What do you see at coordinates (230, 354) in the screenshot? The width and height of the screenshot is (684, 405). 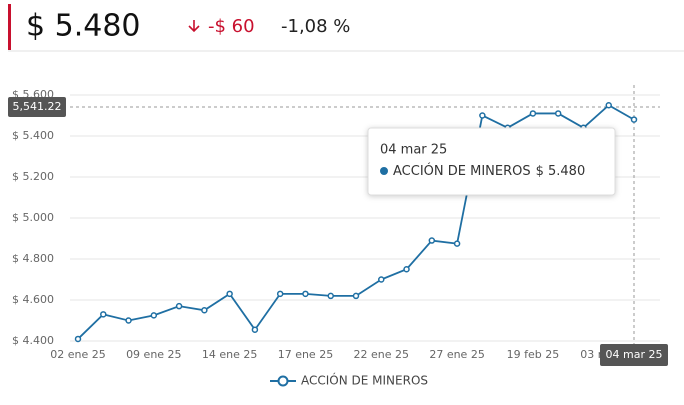 I see `x-tick-label: 14 ene 25` at bounding box center [230, 354].